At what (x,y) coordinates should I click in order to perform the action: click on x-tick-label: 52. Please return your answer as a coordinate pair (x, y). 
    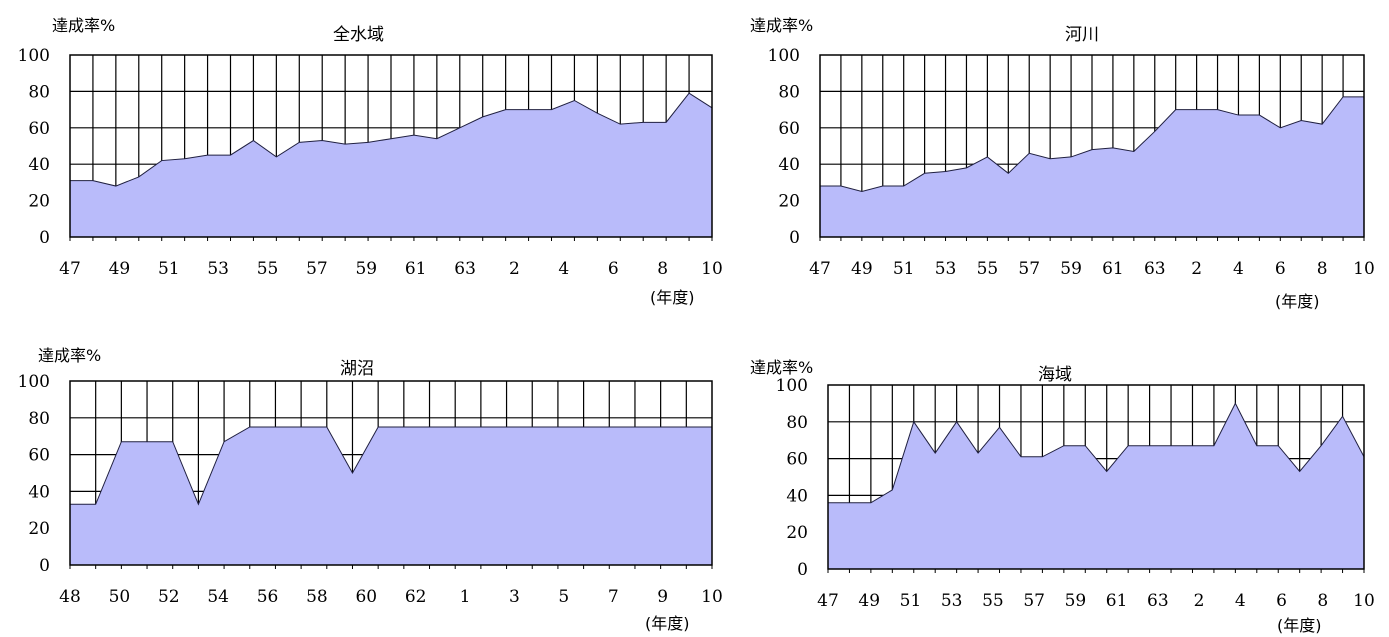
    Looking at the image, I should click on (169, 597).